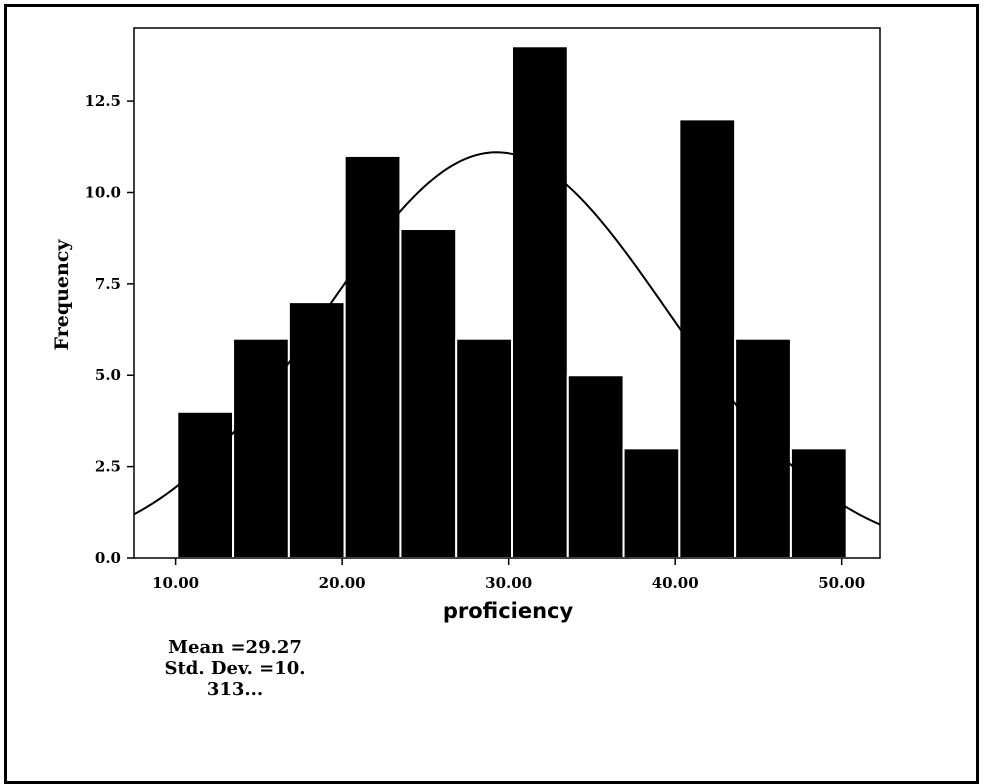  I want to click on y-tick-label: 12.5, so click(102, 101).